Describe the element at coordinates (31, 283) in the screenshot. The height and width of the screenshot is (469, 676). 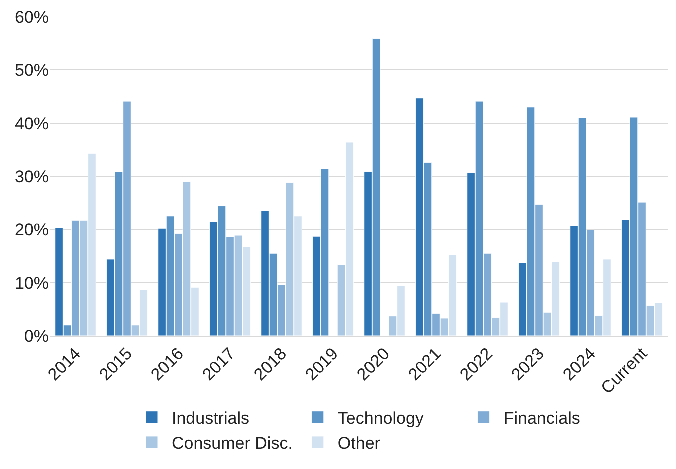
I see `y-tick-label: 10%` at that location.